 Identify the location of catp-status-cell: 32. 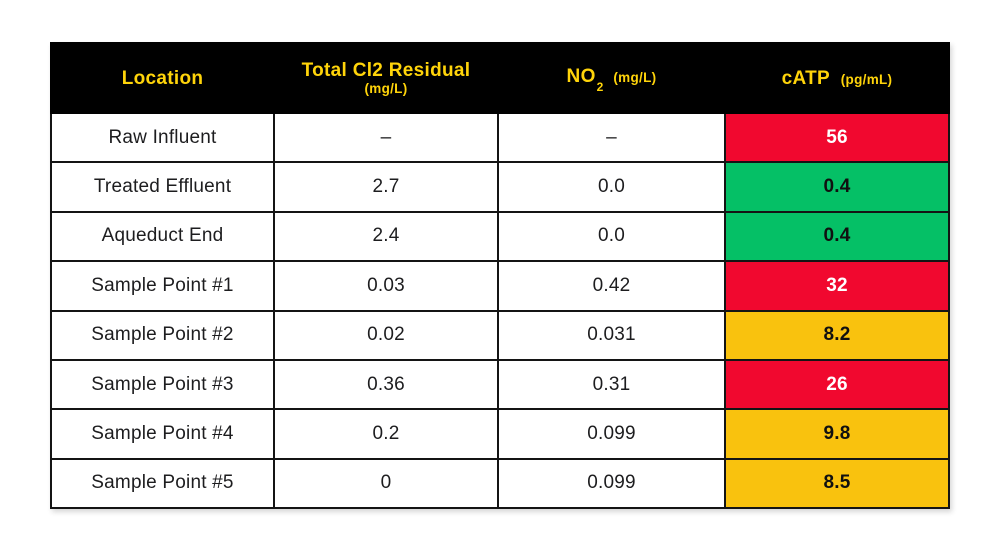
(837, 286).